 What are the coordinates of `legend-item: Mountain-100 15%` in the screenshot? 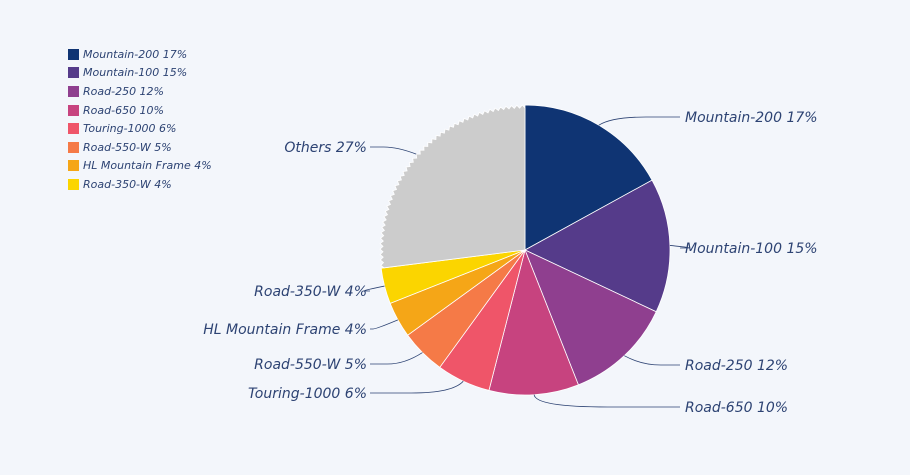 It's located at (140, 73).